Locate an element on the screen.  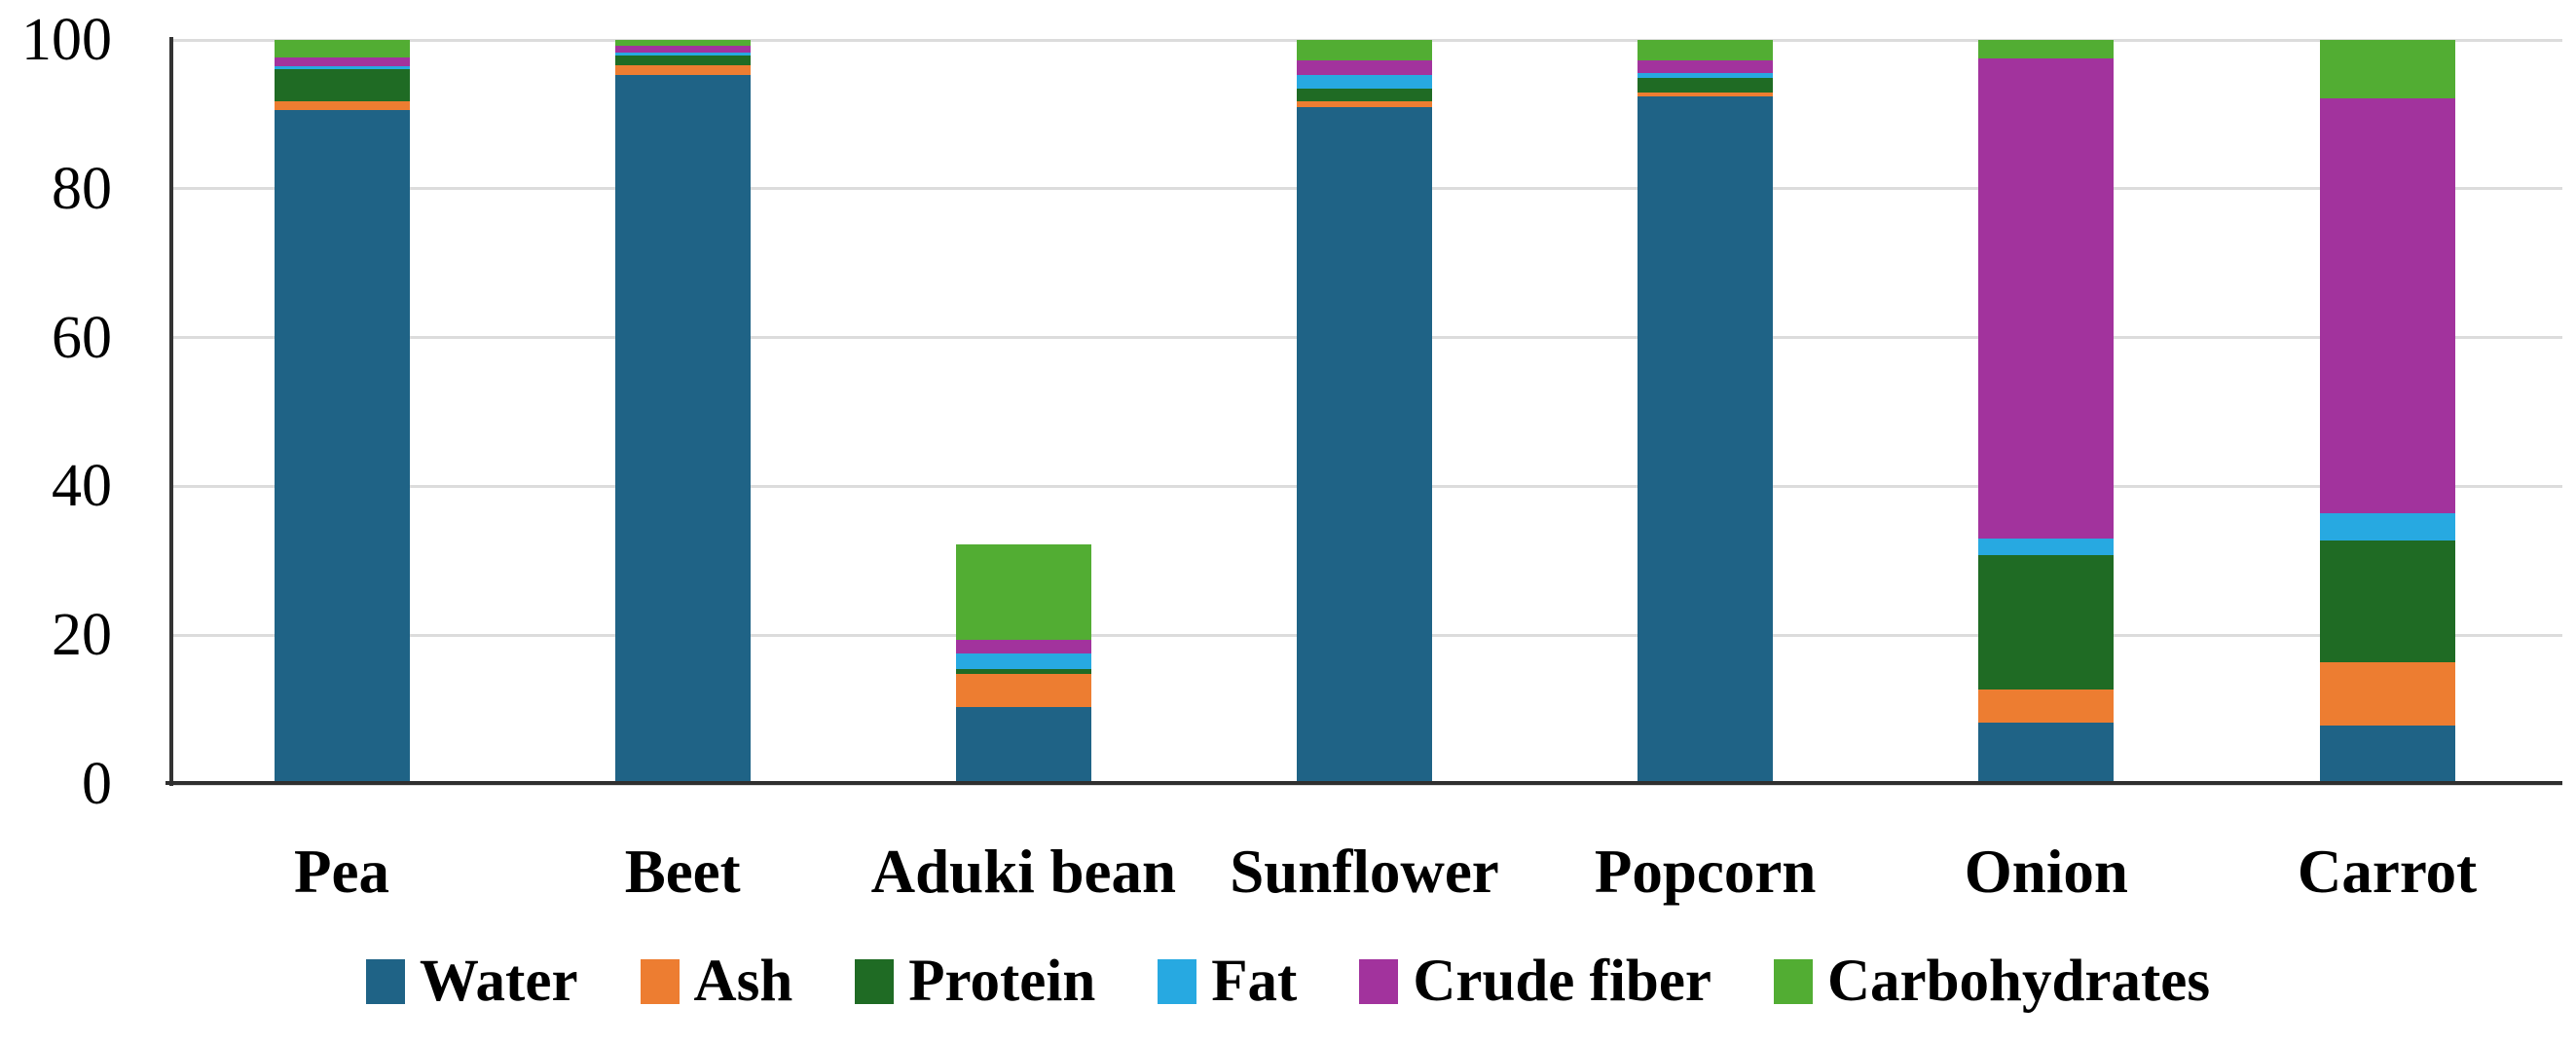
segment-fat-carrot is located at coordinates (2387, 526).